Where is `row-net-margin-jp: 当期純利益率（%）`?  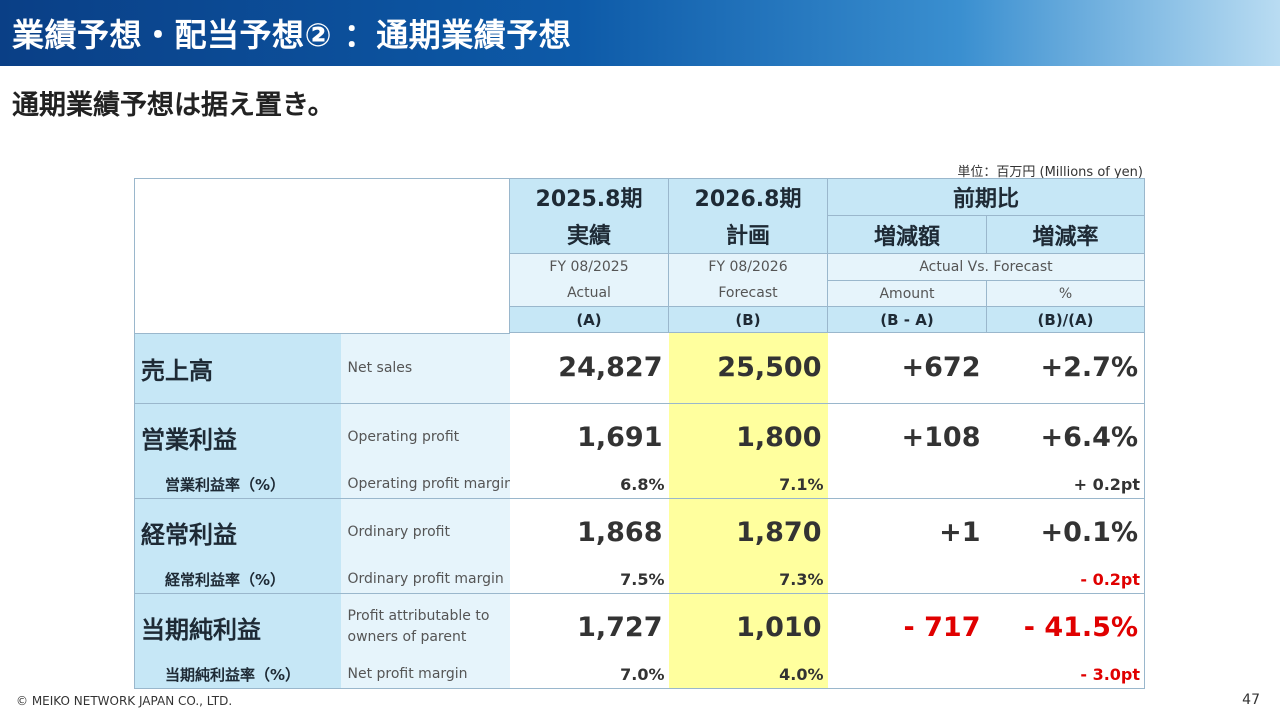 row-net-margin-jp: 当期純利益率（%） is located at coordinates (237, 675).